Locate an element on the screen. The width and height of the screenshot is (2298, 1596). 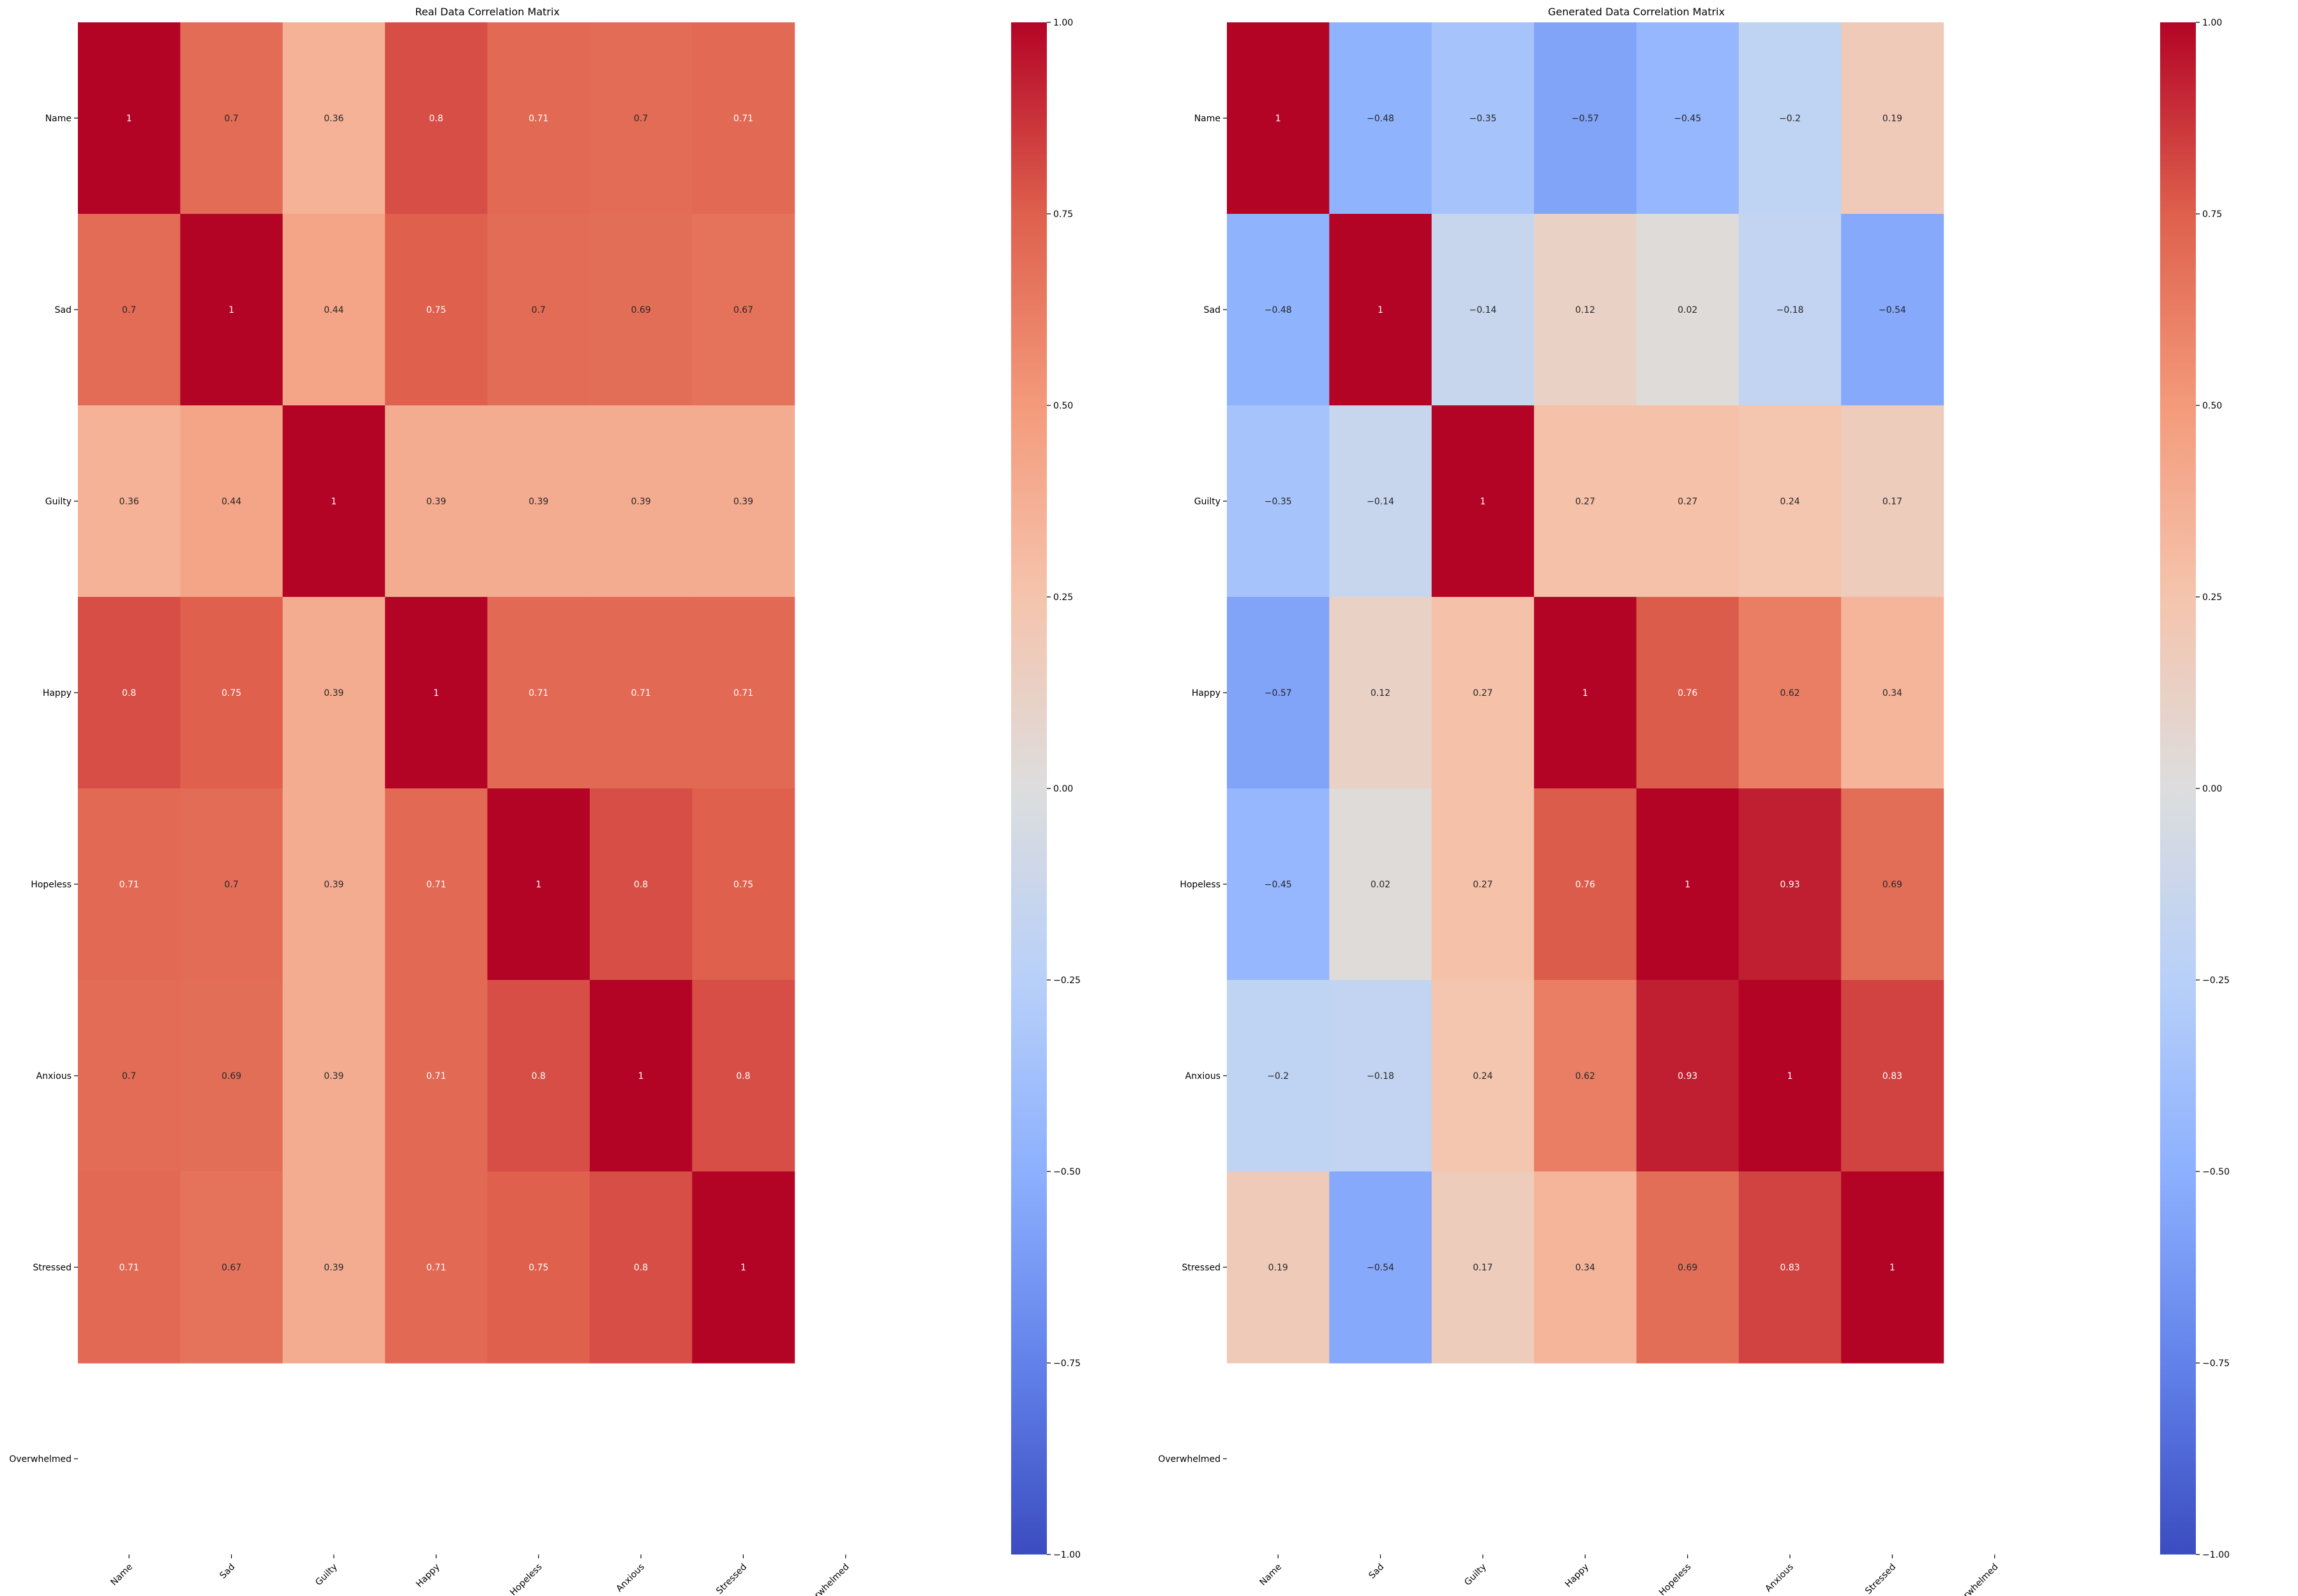
colorbar-tick-label: 1.00 is located at coordinates (1063, 23).